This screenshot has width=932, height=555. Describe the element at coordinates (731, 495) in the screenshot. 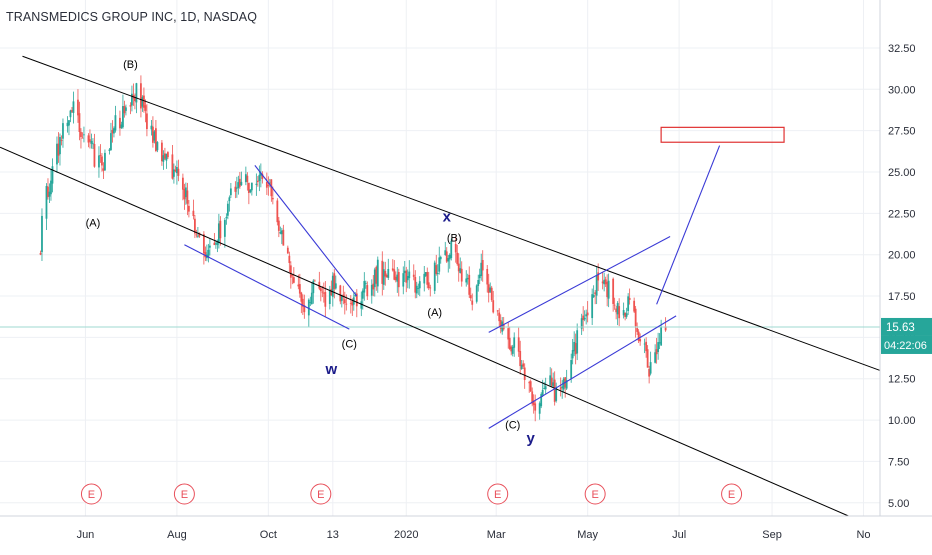

I see `earnings-marker-label: E` at that location.